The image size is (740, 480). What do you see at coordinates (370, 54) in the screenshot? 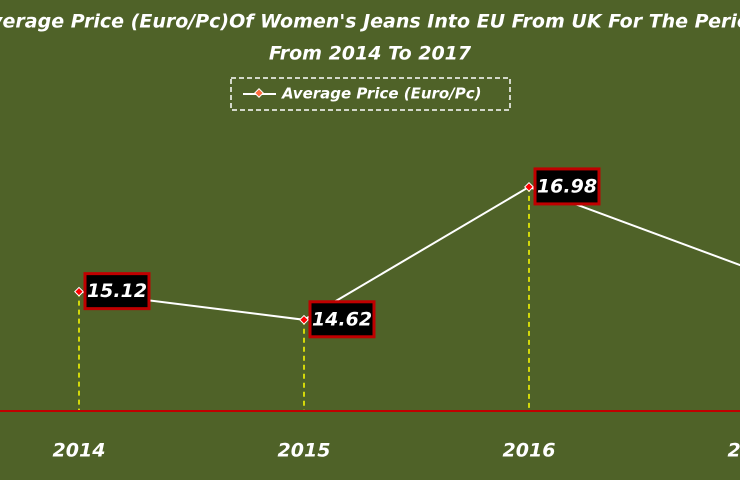
I see `chart-title: From 2014 To 2017` at bounding box center [370, 54].